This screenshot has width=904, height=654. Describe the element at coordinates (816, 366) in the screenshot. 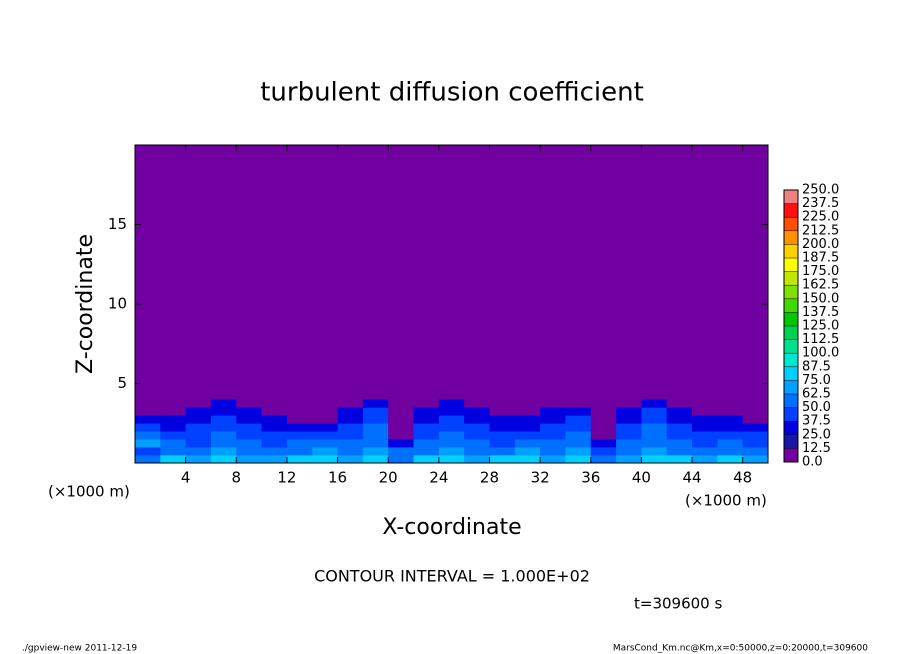

I see `colorbar-label: 87.5` at that location.